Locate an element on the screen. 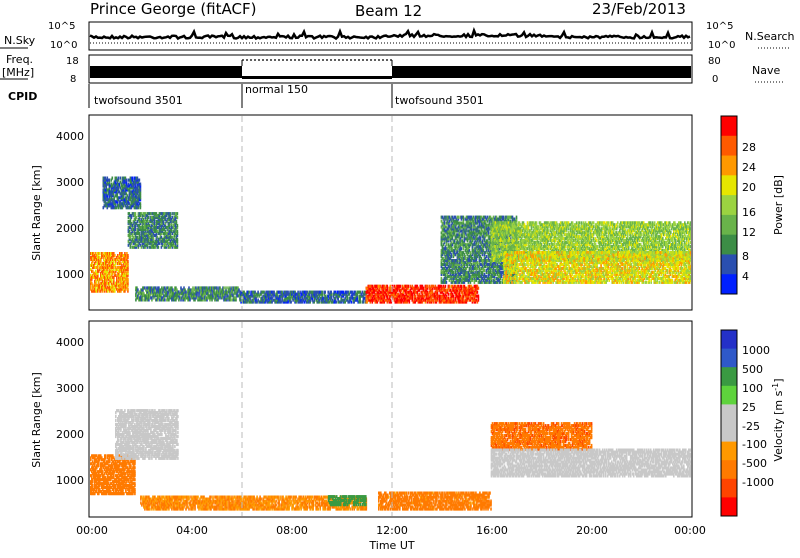 The height and width of the screenshot is (558, 800). nave-tick-bottom: 0 is located at coordinates (715, 79).